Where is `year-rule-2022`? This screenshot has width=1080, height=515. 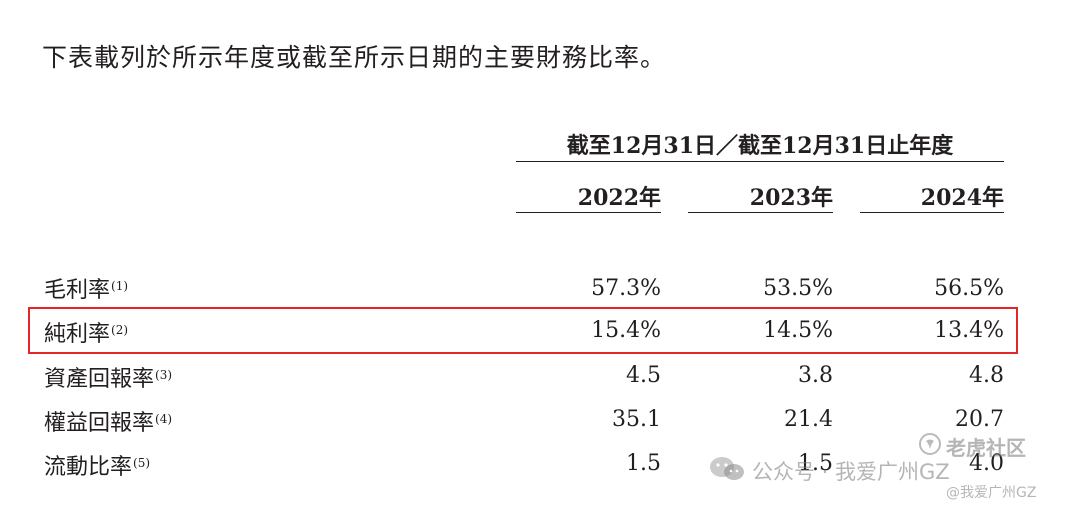
year-rule-2022 is located at coordinates (588, 212).